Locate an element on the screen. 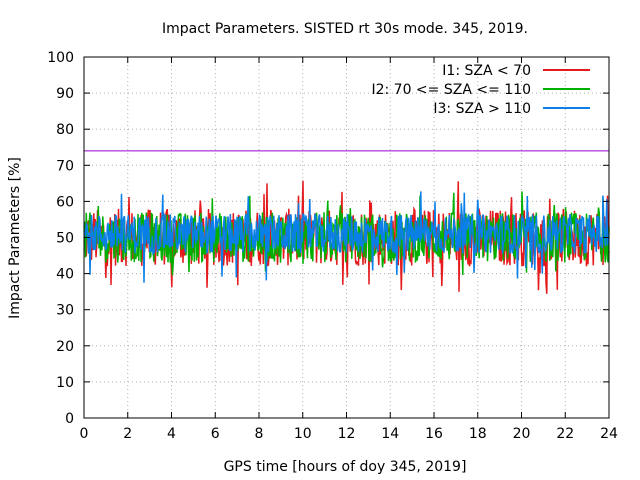 Image resolution: width=640 pixels, height=480 pixels. x-tick-label: 8 is located at coordinates (259, 434).